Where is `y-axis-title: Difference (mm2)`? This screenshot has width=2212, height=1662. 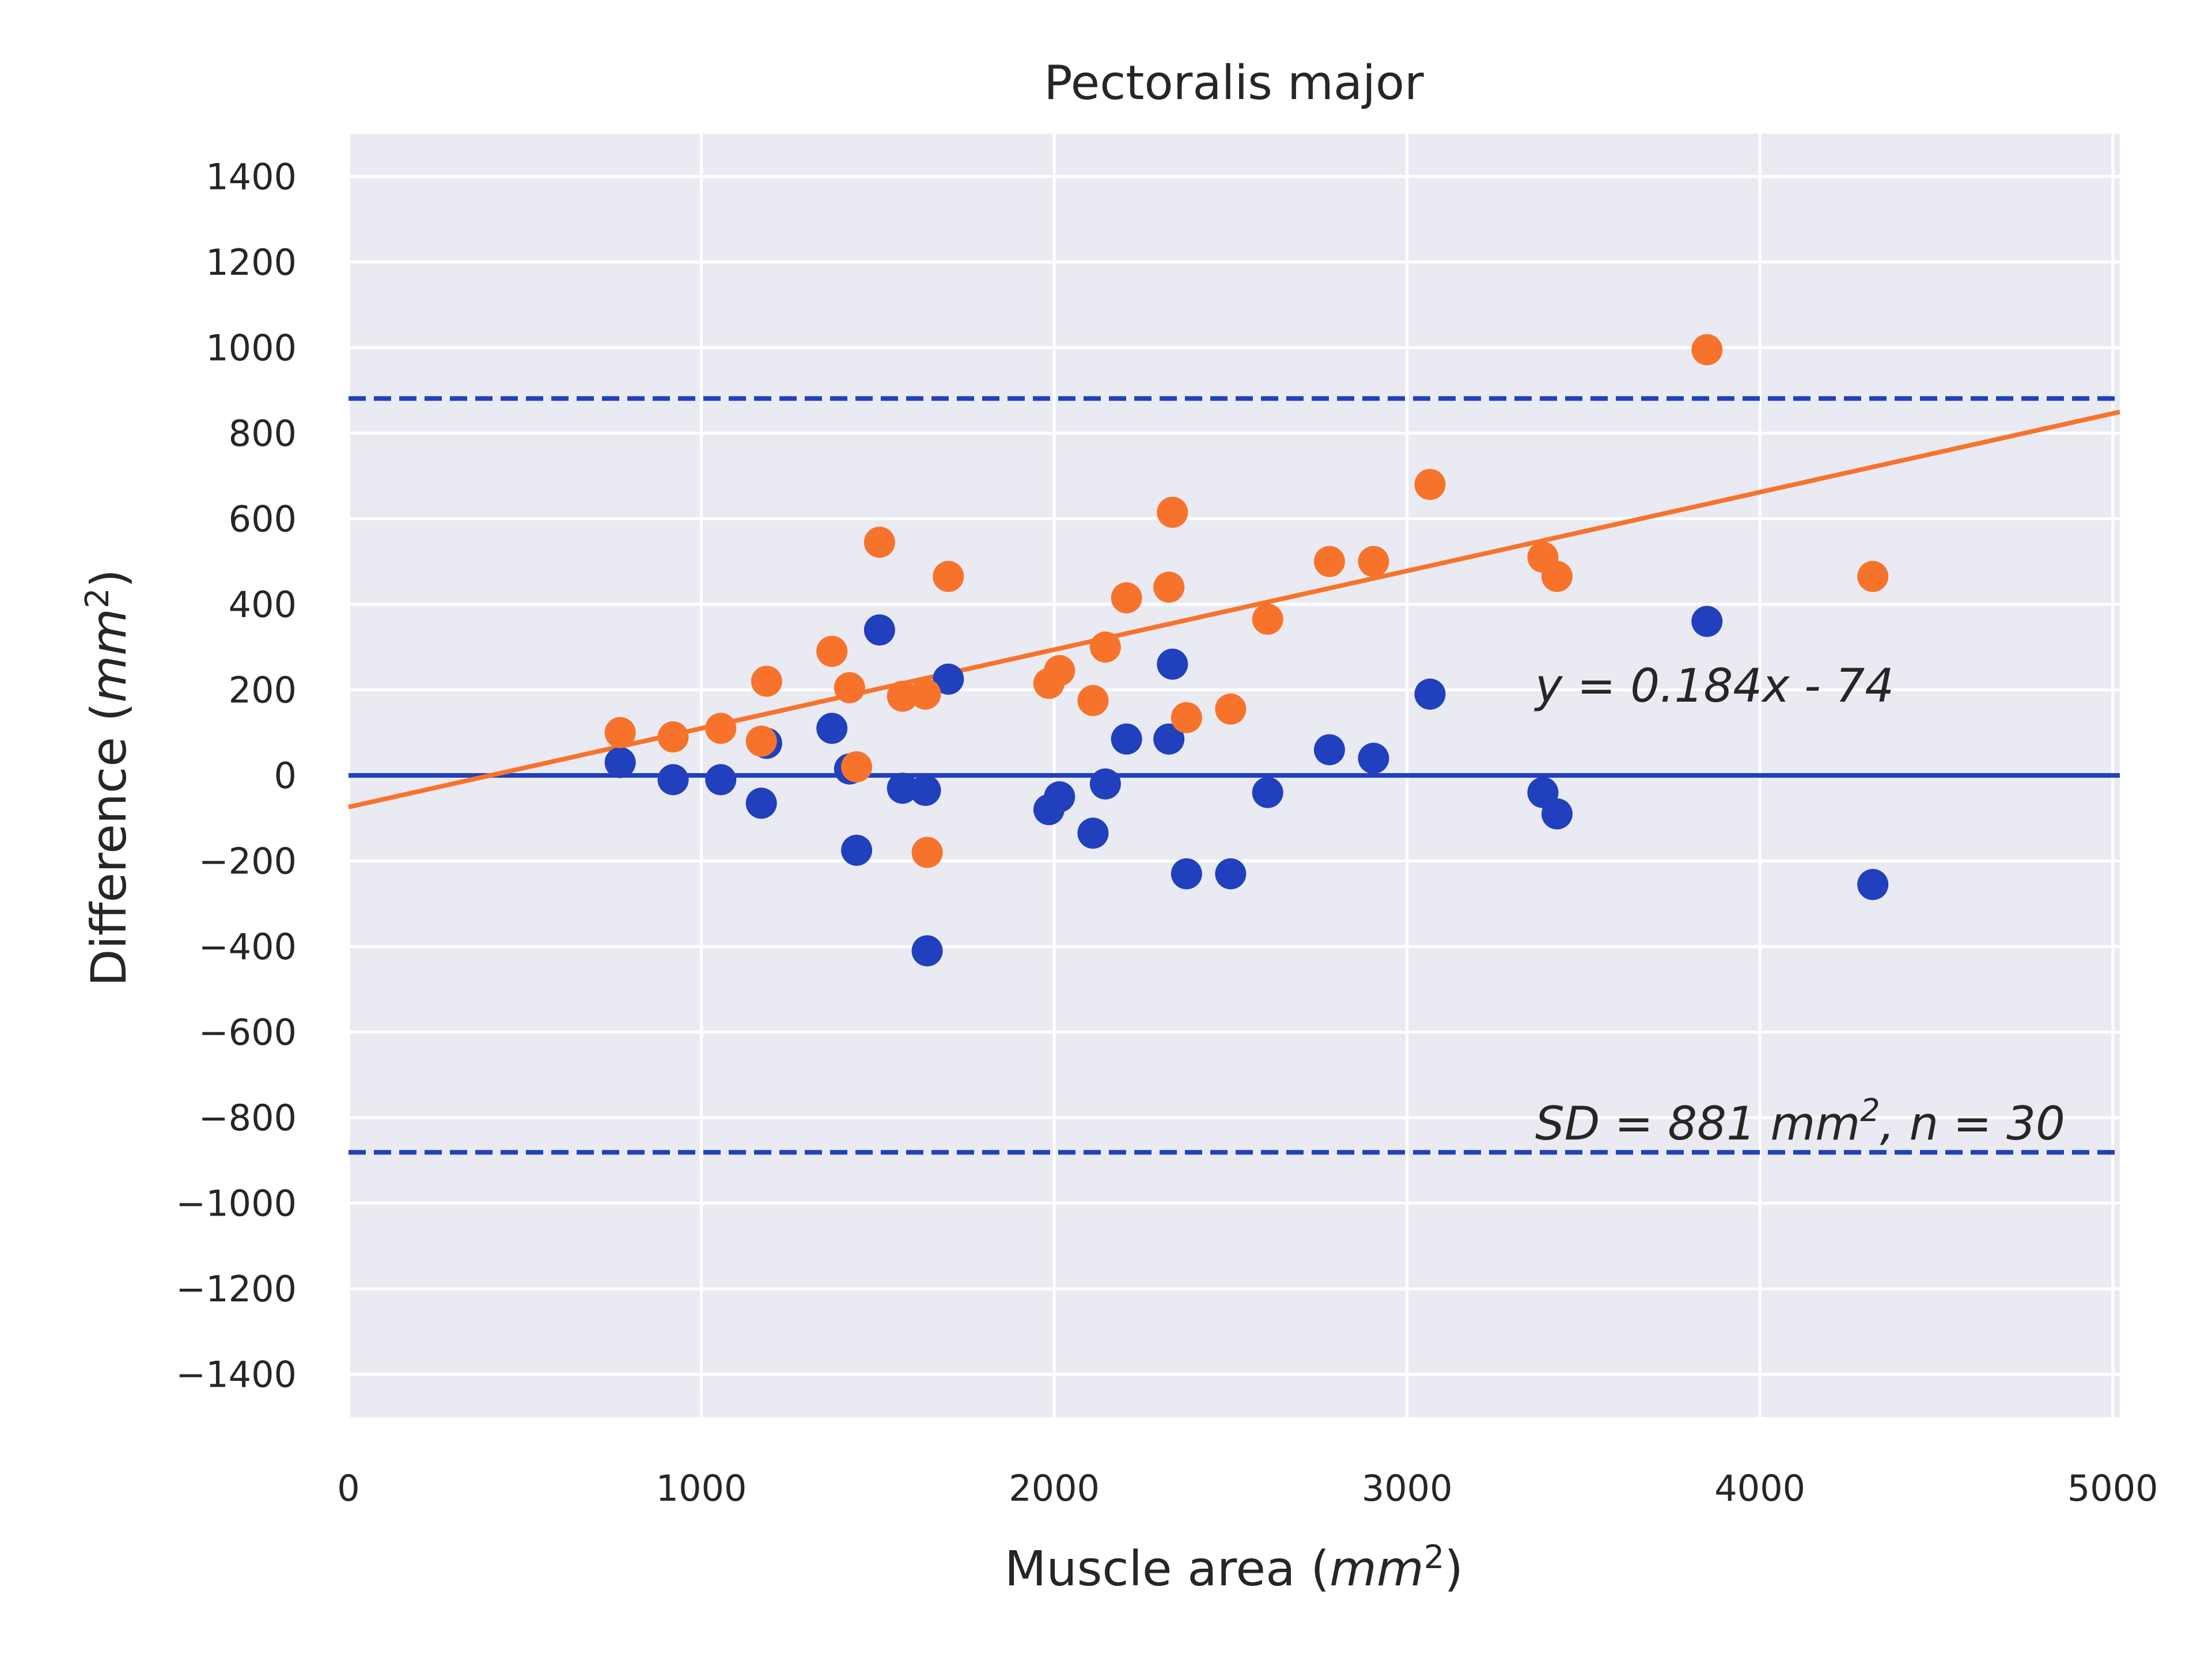 y-axis-title: Difference (mm2) is located at coordinates (108, 778).